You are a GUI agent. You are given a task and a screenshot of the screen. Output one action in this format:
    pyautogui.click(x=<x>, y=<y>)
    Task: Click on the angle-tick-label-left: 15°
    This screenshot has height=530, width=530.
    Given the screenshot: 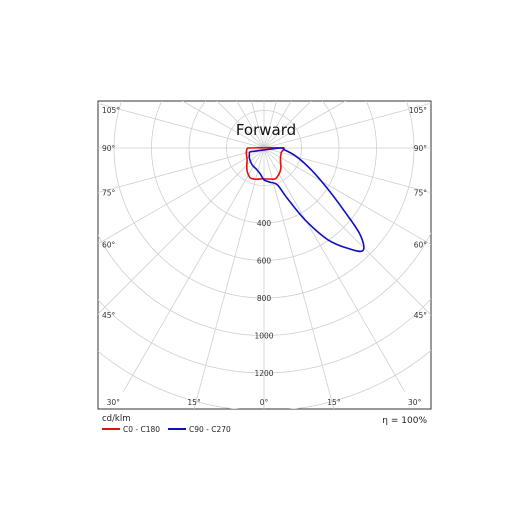 What is the action you would take?
    pyautogui.click(x=194, y=402)
    